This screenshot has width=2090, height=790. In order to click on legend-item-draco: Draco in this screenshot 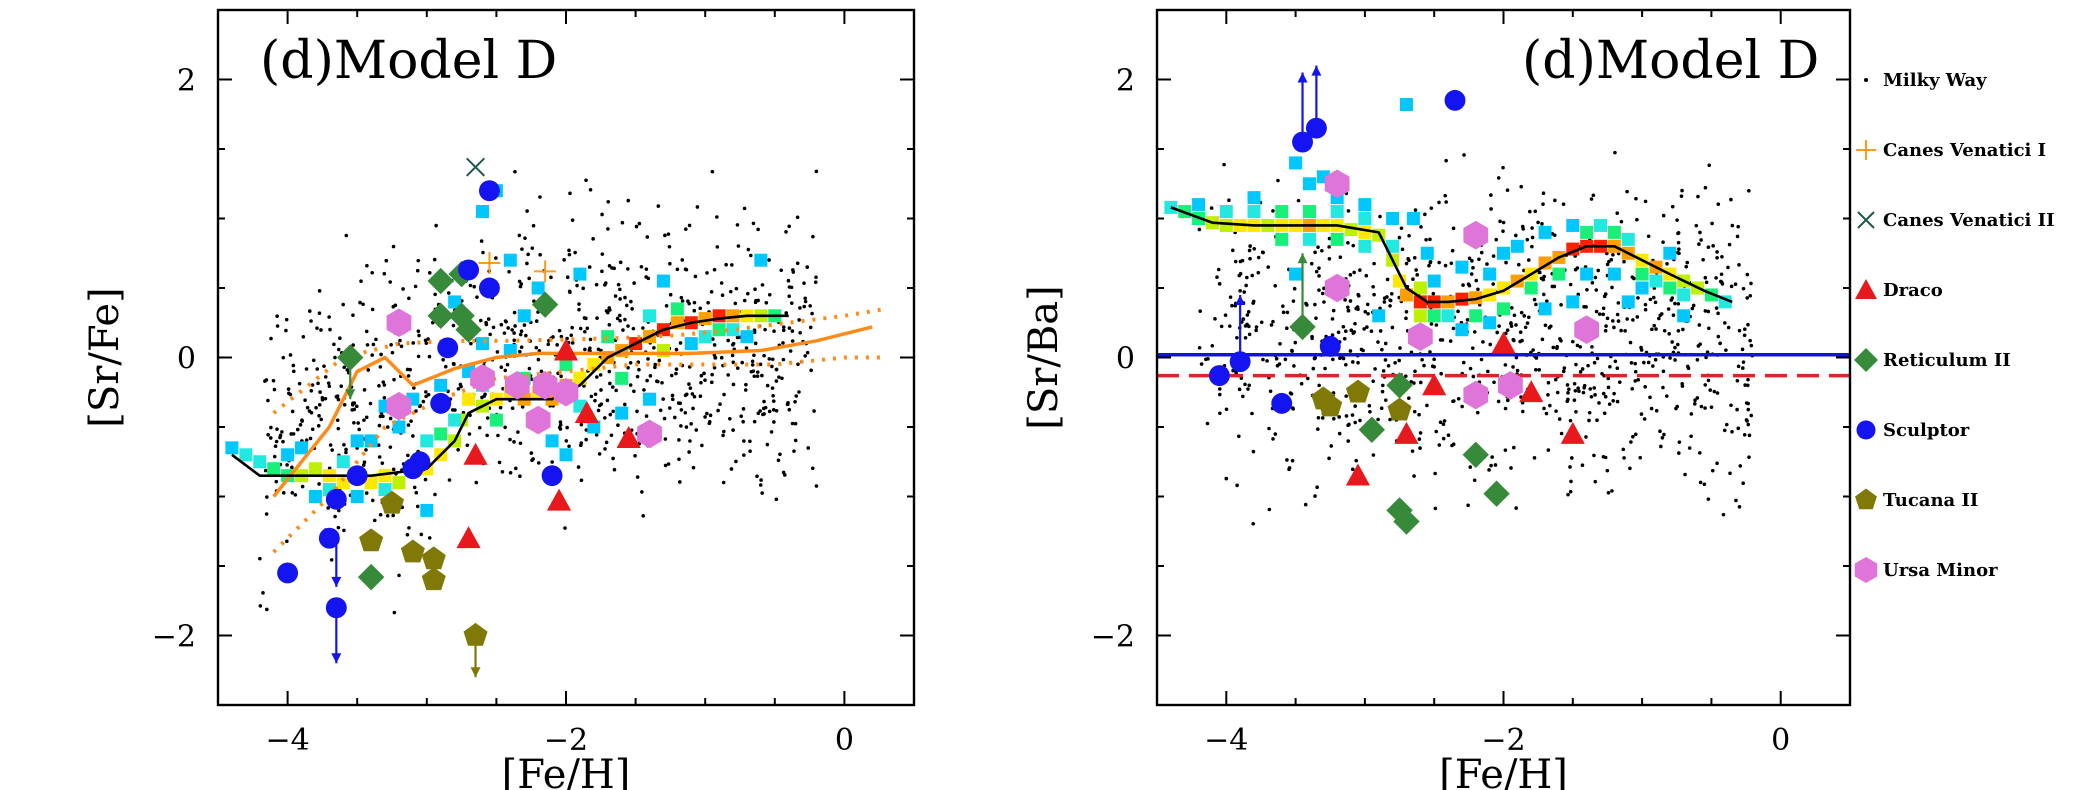, I will do `click(1899, 290)`.